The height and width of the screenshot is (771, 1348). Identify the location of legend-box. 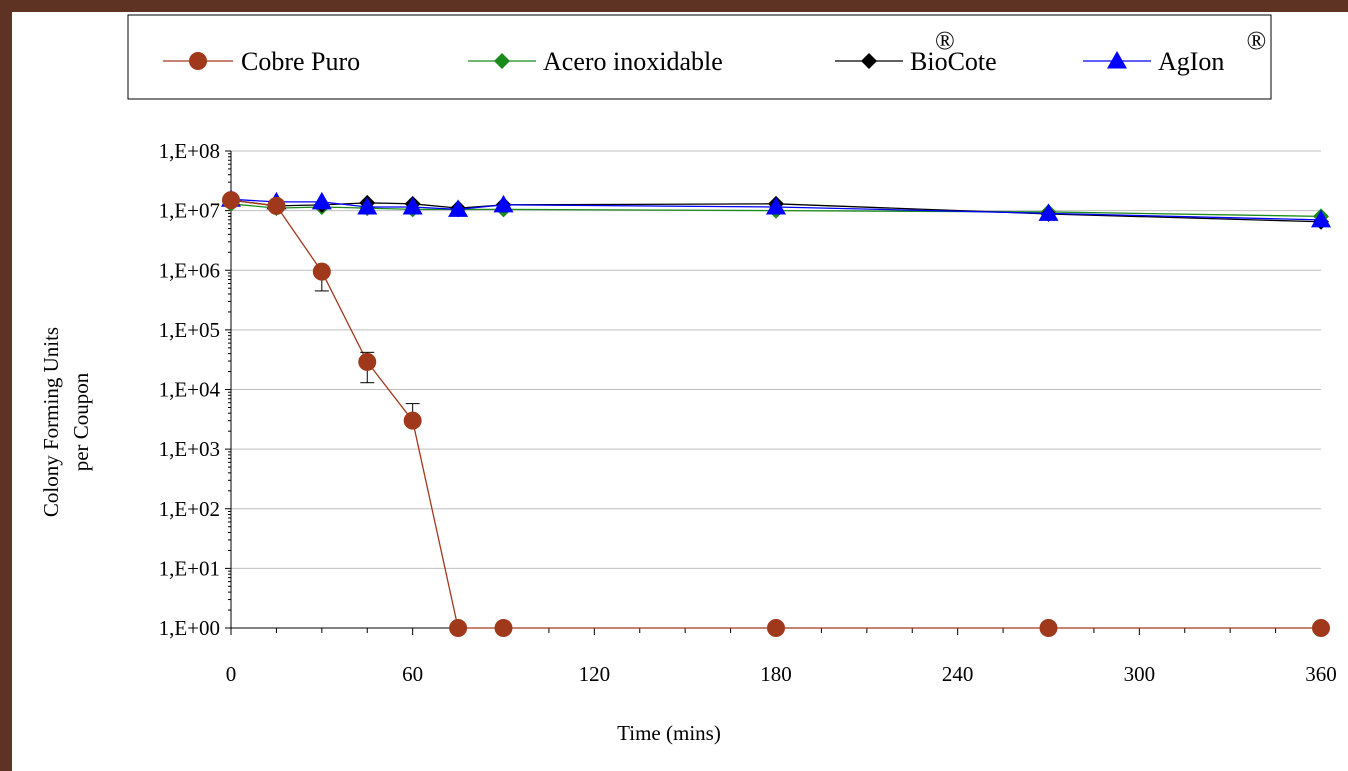
(699, 57).